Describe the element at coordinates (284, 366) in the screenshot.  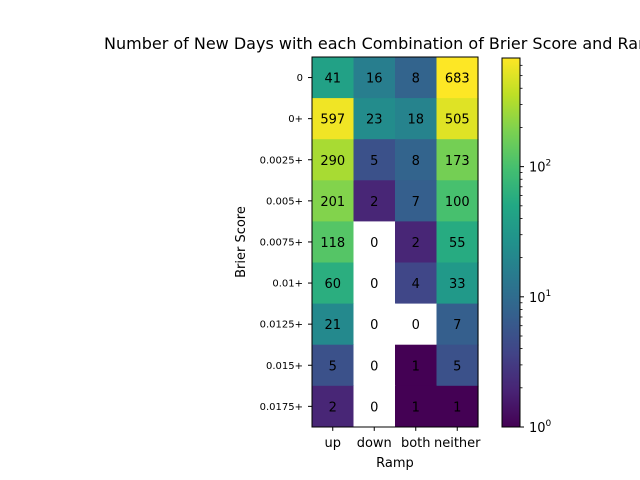
I see `y-tick-label: 0.015+` at that location.